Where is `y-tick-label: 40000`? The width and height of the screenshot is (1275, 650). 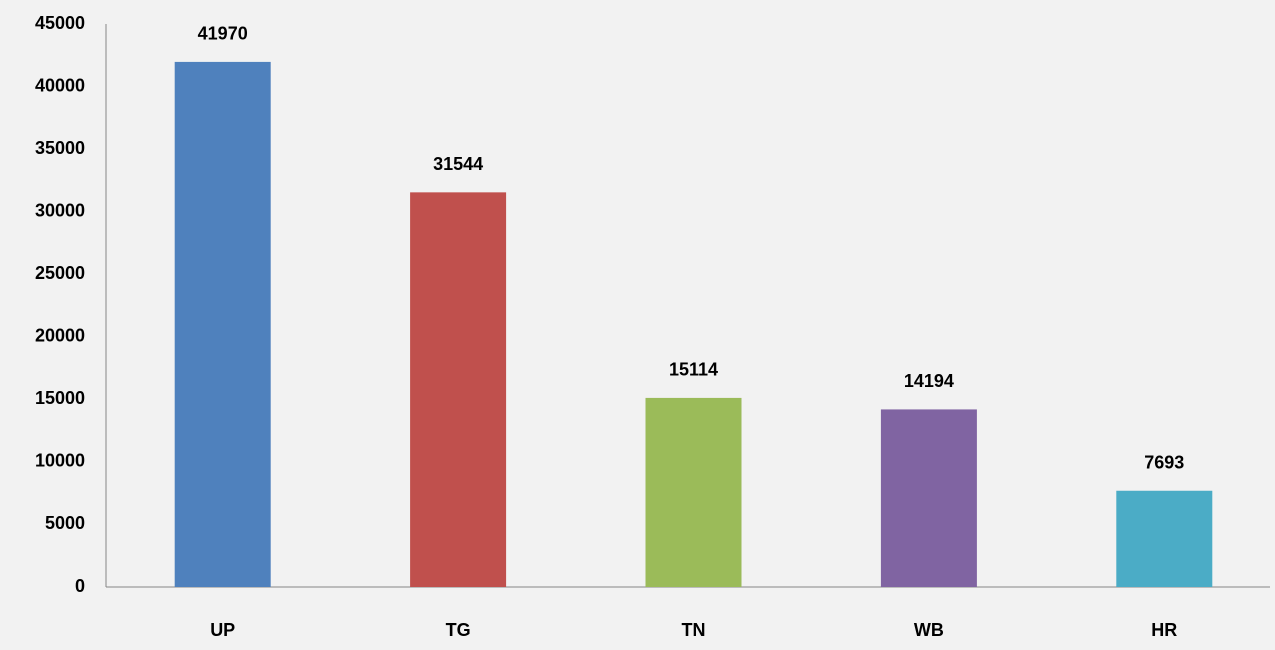 y-tick-label: 40000 is located at coordinates (60, 85).